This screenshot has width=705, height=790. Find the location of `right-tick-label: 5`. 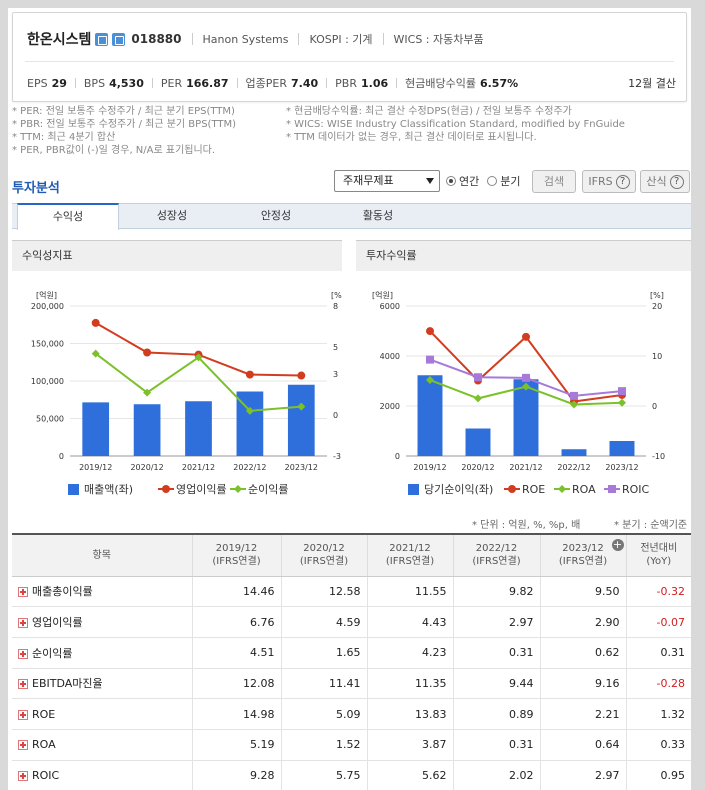

right-tick-label: 5 is located at coordinates (335, 347).